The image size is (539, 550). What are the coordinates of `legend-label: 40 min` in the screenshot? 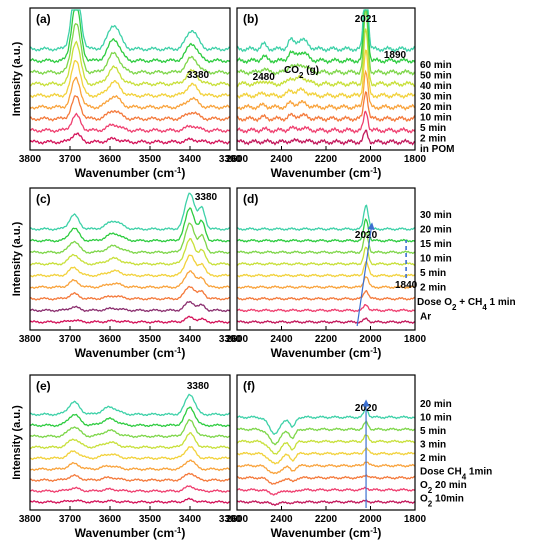 It's located at (436, 86).